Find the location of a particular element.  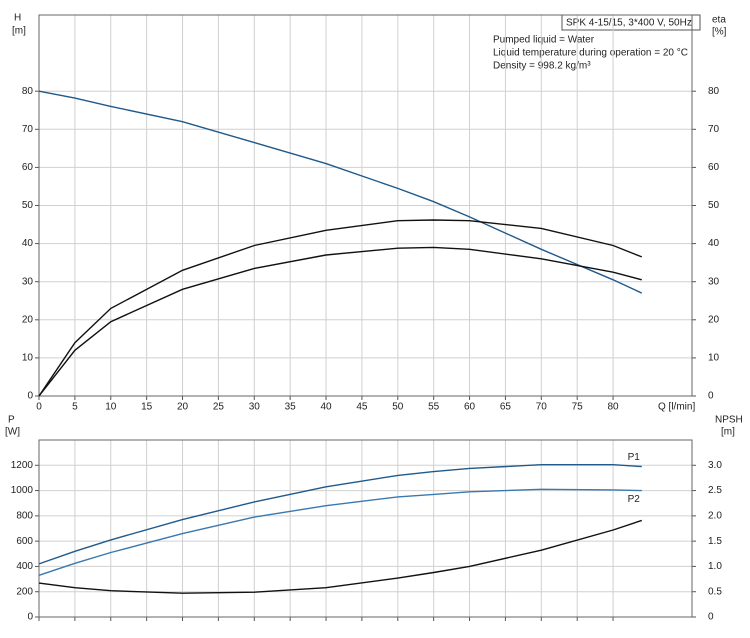

x-tick-label: 25 is located at coordinates (219, 407).